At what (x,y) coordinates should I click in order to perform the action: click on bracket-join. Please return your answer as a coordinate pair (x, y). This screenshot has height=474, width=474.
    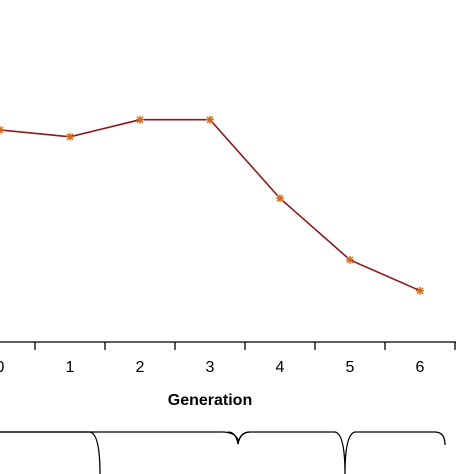
    Looking at the image, I should click on (233, 438).